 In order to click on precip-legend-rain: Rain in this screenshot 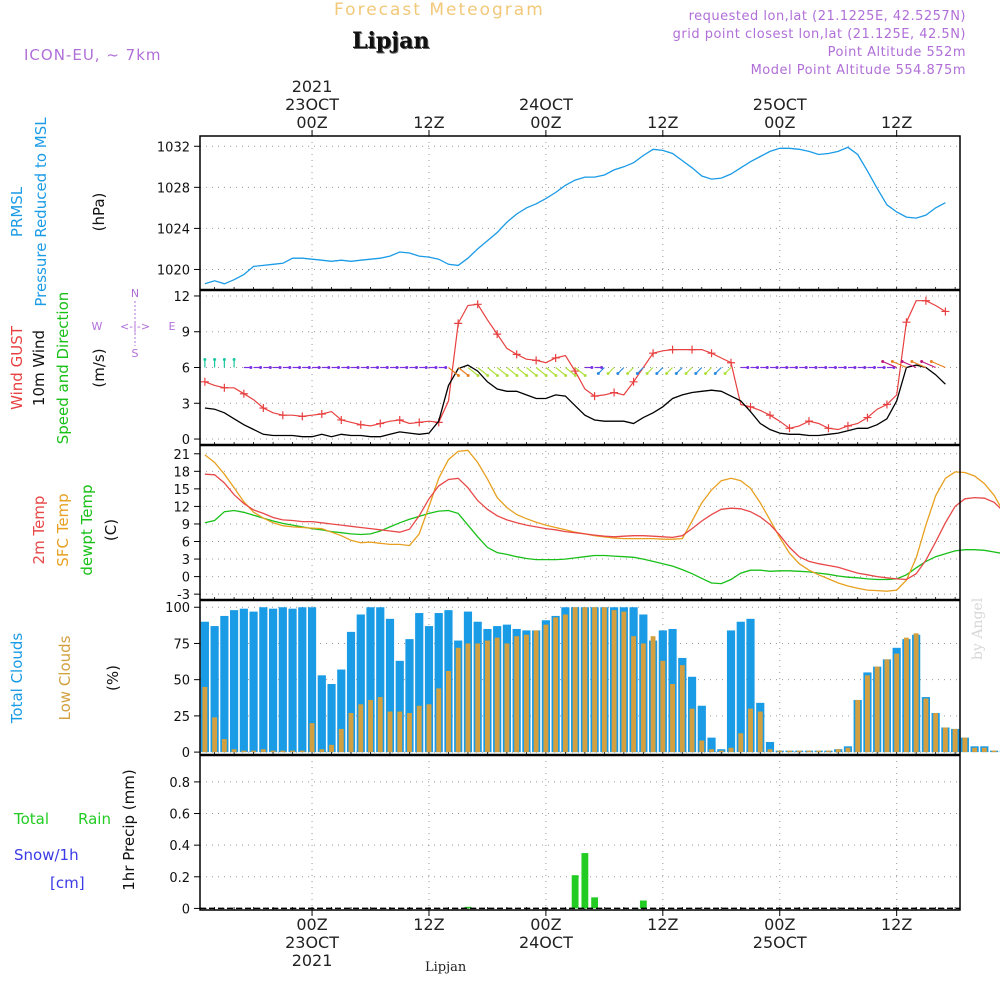, I will do `click(94, 819)`.